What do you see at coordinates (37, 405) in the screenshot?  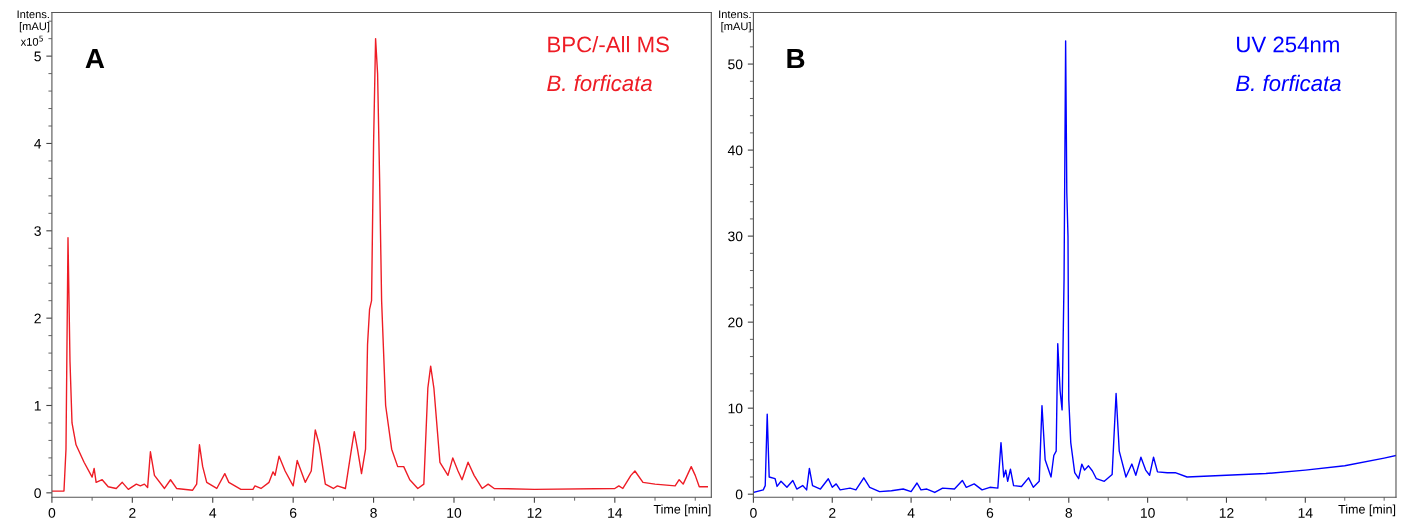 I see `y-tick-label: 1` at bounding box center [37, 405].